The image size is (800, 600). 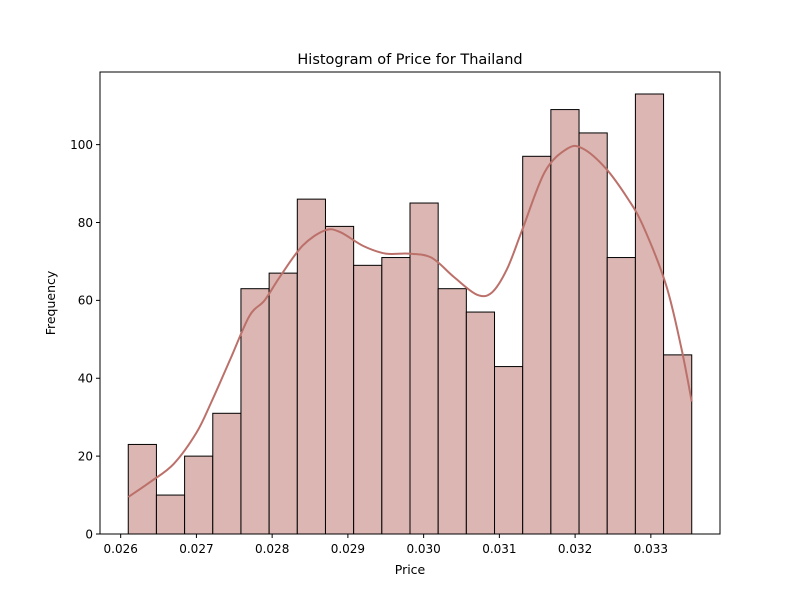 What do you see at coordinates (121, 549) in the screenshot?
I see `x-tick-label-0: 0.026` at bounding box center [121, 549].